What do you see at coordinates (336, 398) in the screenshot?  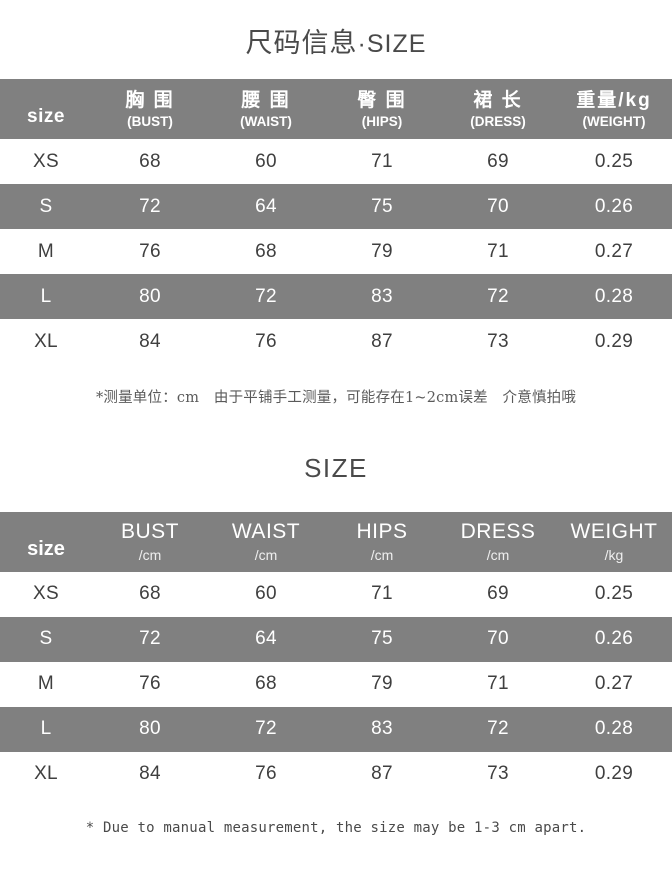 I see `measurement-note-chinese: *测量单位：cm 由于平铺手工测量，可能存在1~2cm误差 介意慎拍哦` at bounding box center [336, 398].